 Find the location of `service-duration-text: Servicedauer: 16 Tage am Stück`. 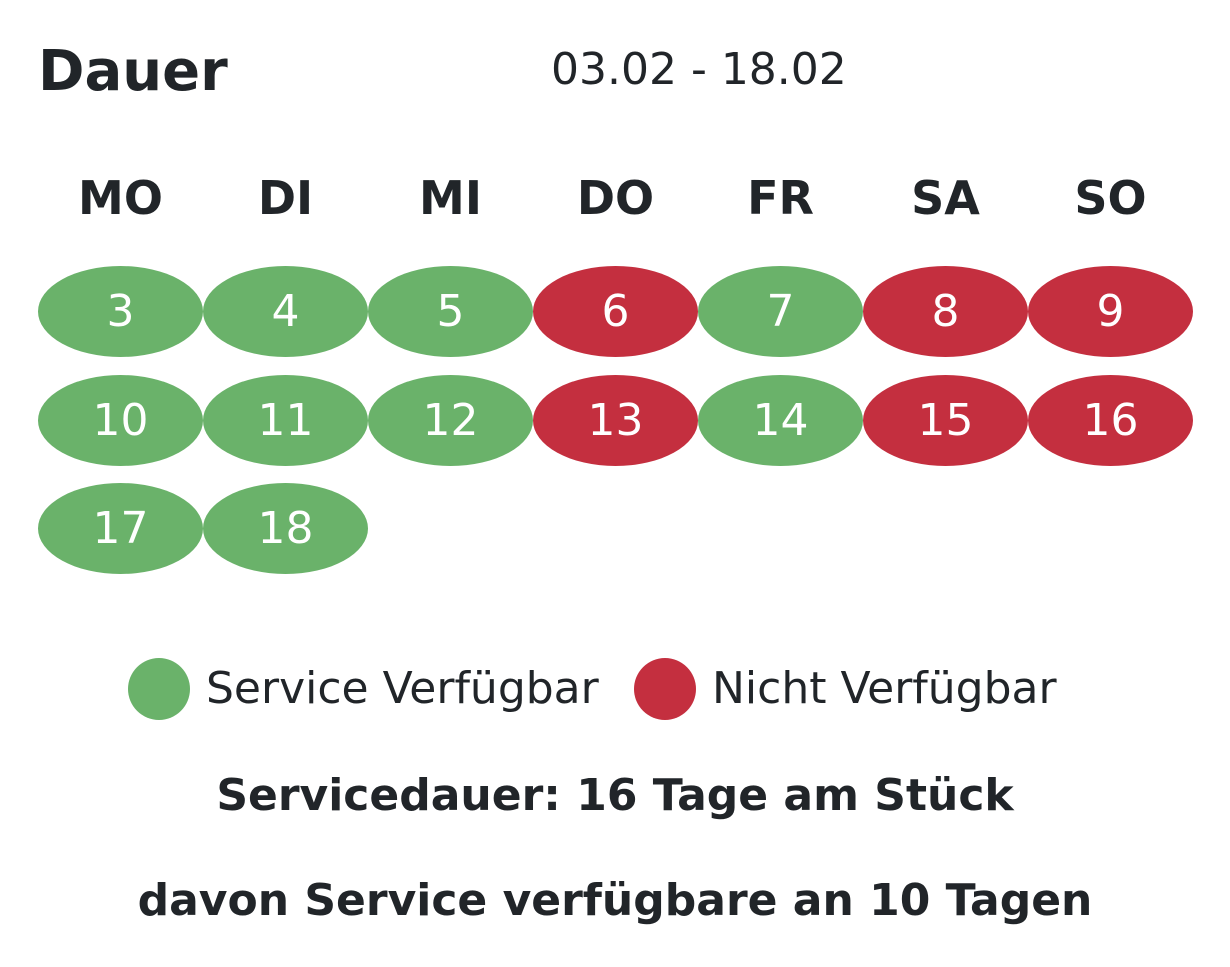

service-duration-text: Servicedauer: 16 Tage am Stück is located at coordinates (615, 795).